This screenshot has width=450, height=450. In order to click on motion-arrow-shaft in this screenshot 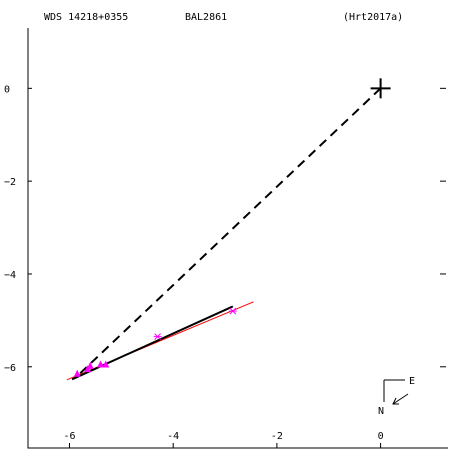, I will do `click(400, 399)`.